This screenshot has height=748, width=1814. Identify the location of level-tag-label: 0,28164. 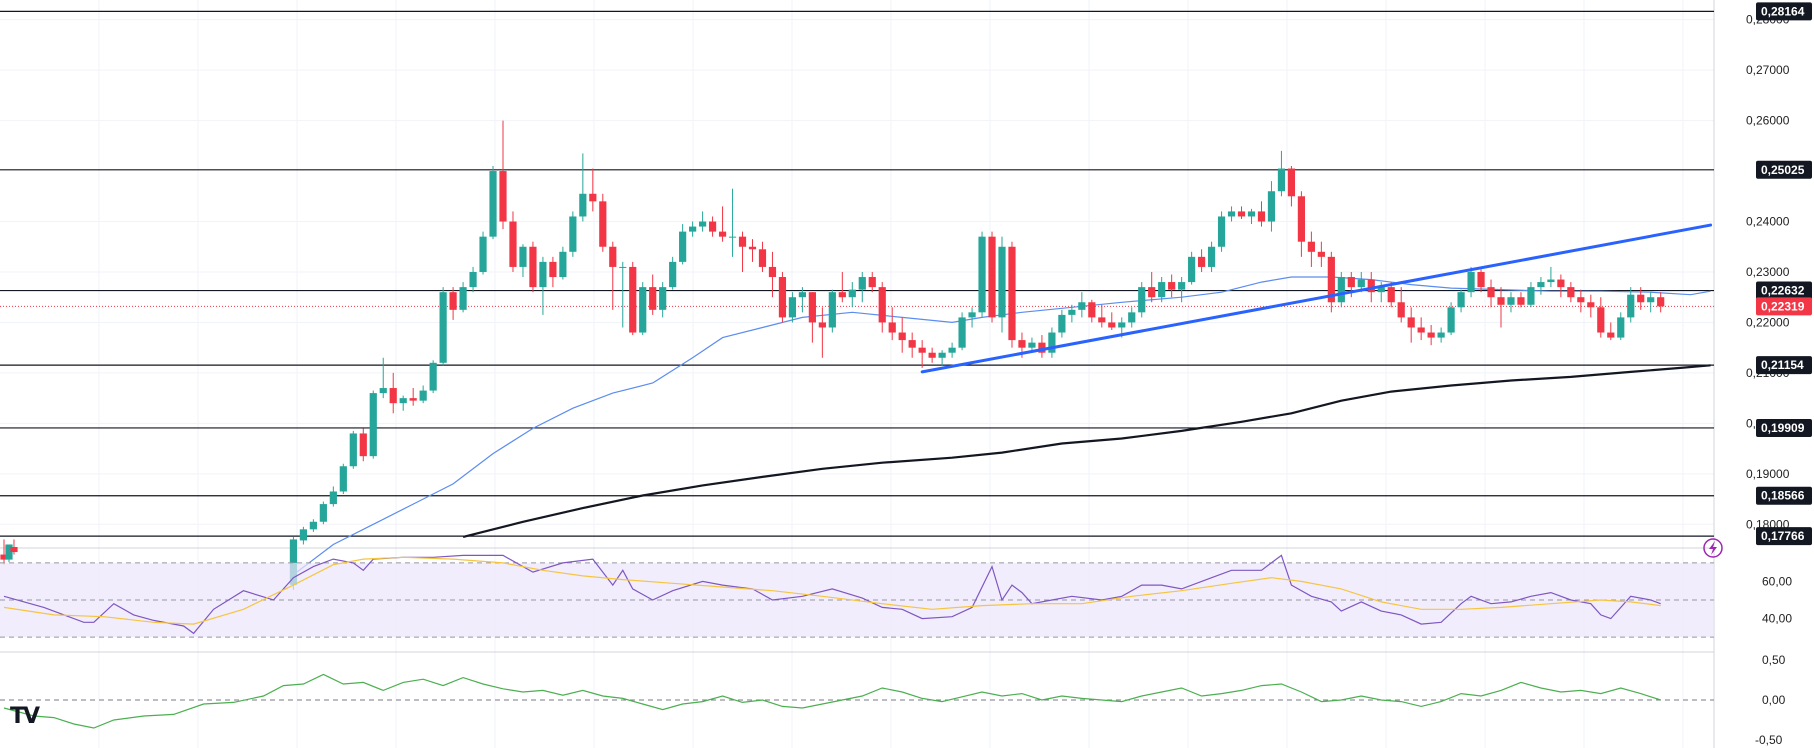
(1783, 11).